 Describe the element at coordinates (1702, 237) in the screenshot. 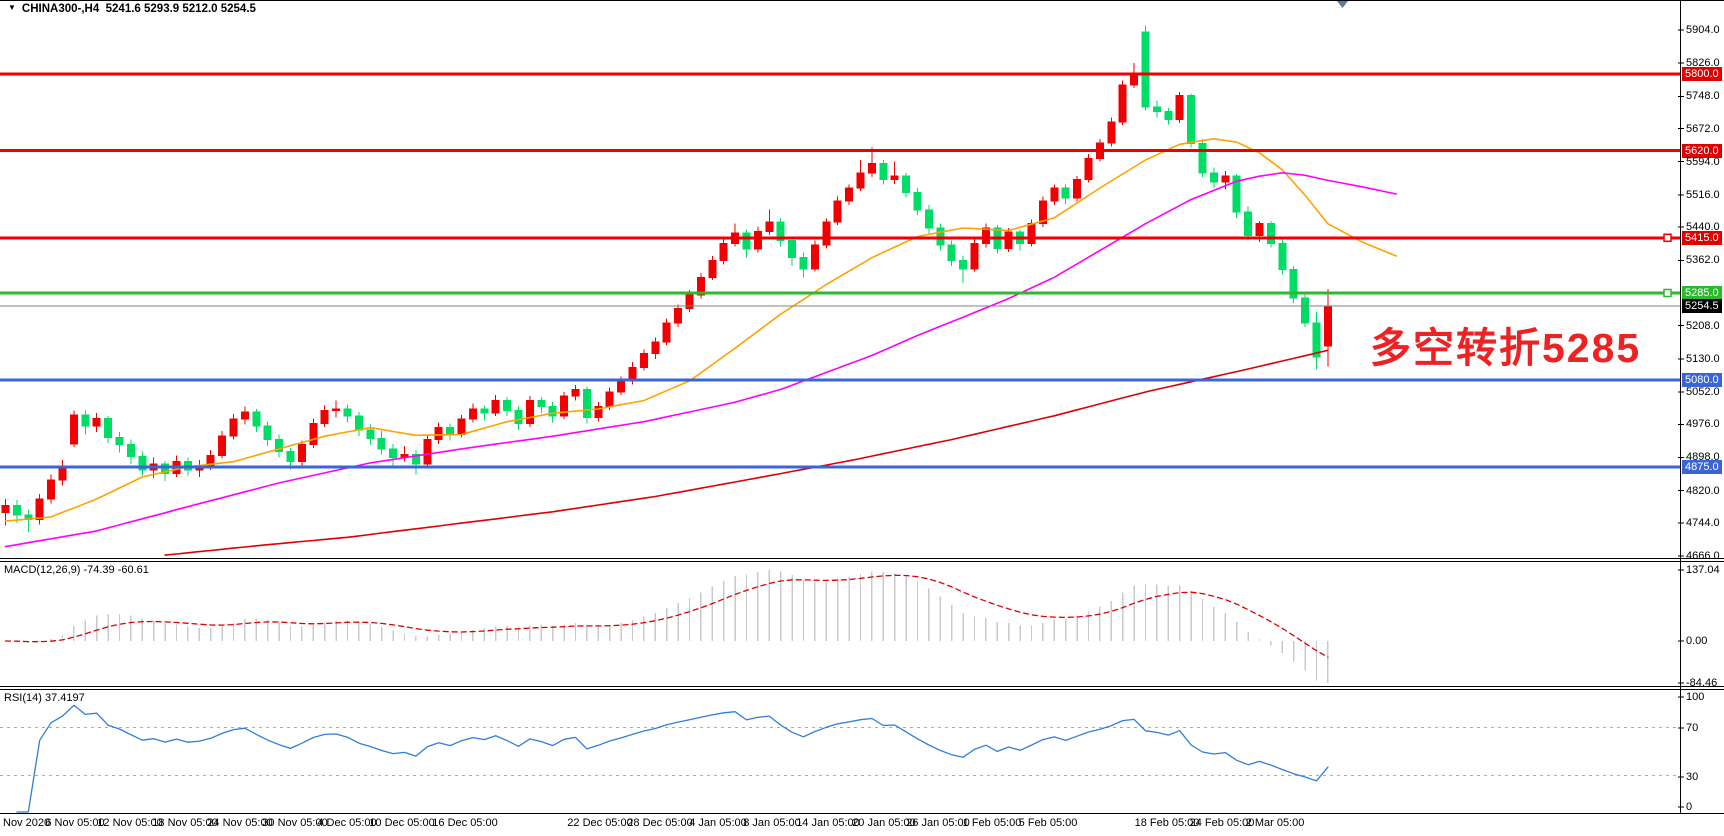

I see `price-level-label: 5415.0` at that location.